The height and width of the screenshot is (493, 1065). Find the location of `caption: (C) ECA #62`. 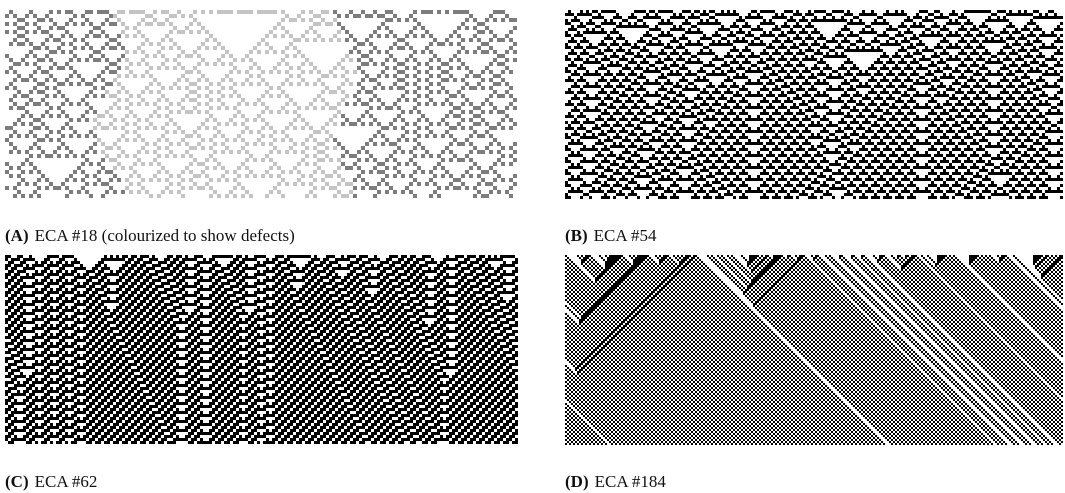

caption: (C) ECA #62 is located at coordinates (51, 482).